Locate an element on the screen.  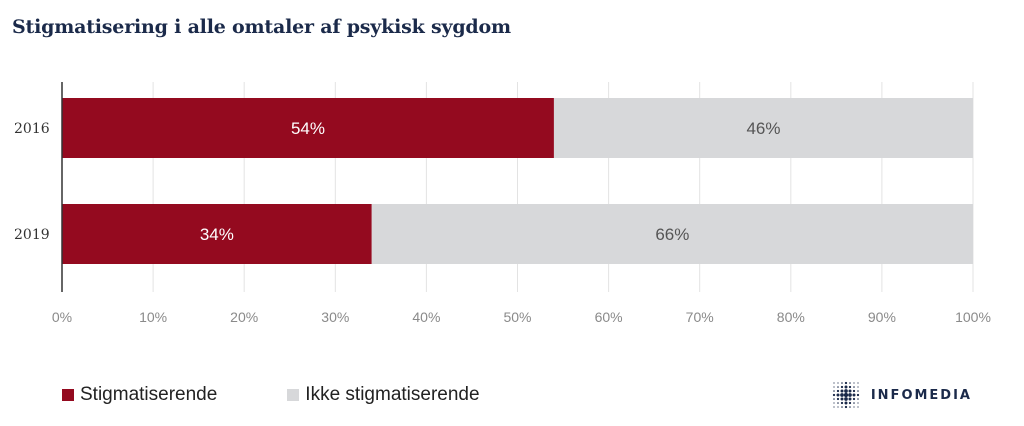
legend-label-ikke-stigmatiserende: Ikke stigmatiserende is located at coordinates (392, 394).